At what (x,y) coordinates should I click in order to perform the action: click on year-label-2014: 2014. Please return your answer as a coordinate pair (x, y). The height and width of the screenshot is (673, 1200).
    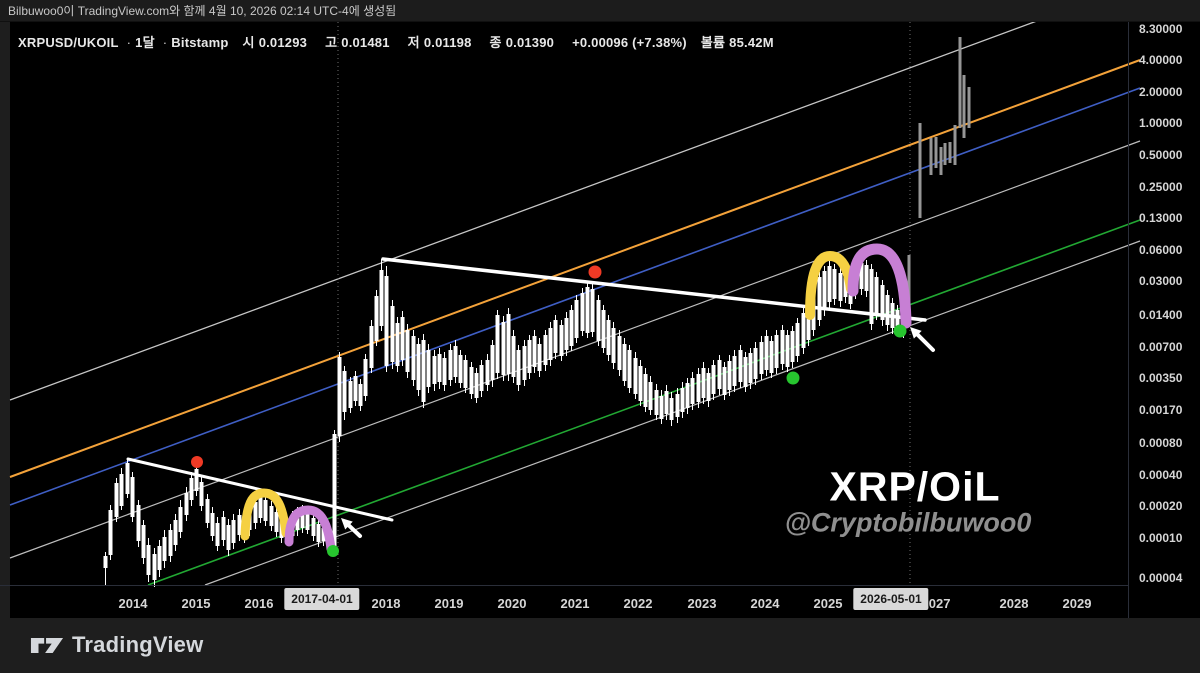
    Looking at the image, I should click on (133, 603).